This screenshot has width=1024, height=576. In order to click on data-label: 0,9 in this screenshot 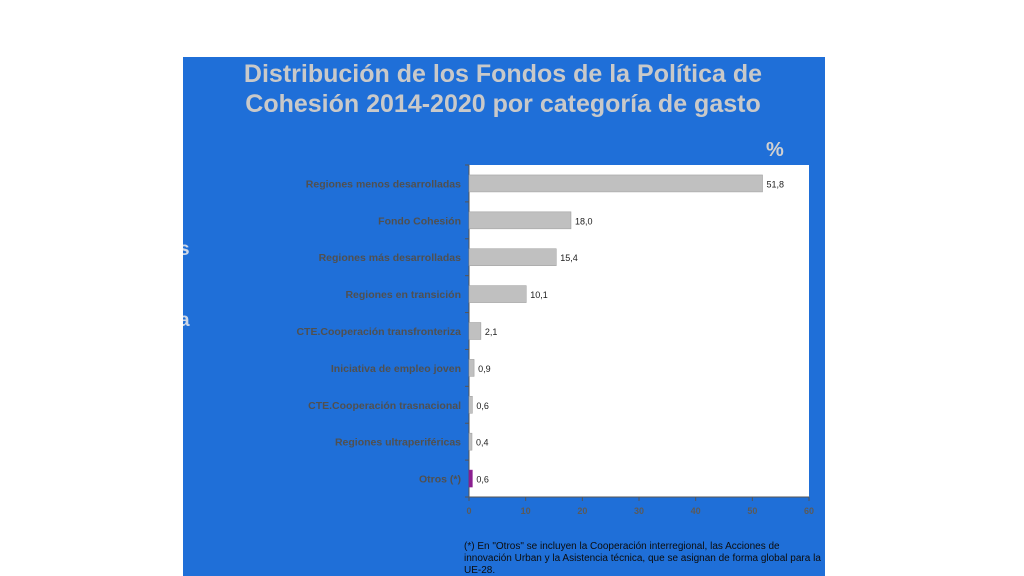, I will do `click(484, 369)`.